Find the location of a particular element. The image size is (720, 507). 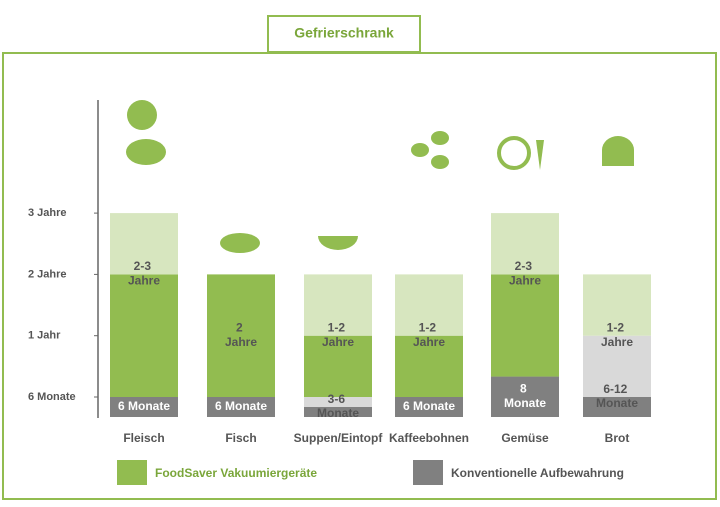

legend-label: Konventionelle Aufbewahrung is located at coordinates (537, 473).